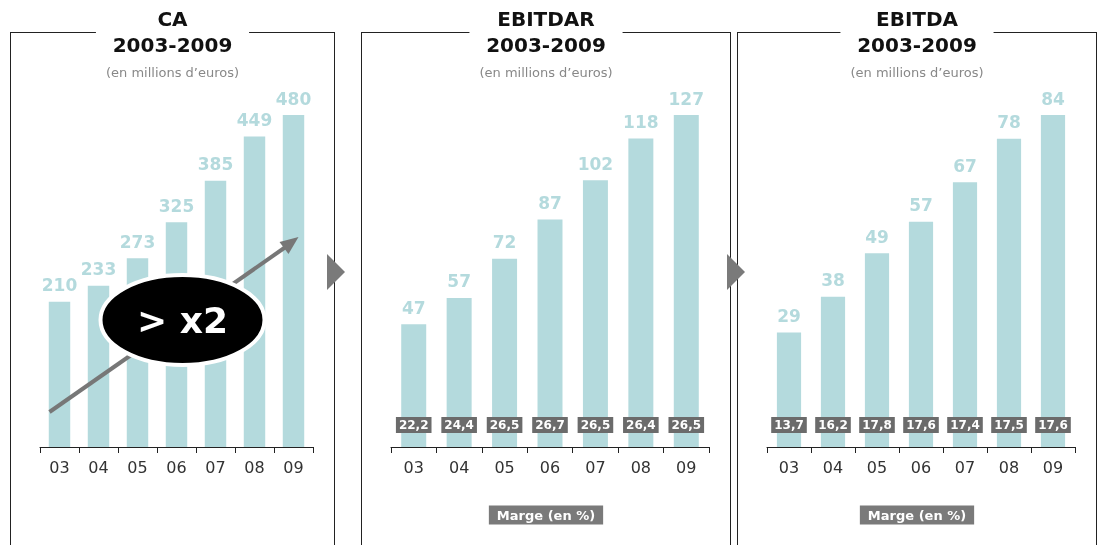 This screenshot has width=1101, height=545. What do you see at coordinates (182, 320) in the screenshot?
I see `annotation: > x2` at bounding box center [182, 320].